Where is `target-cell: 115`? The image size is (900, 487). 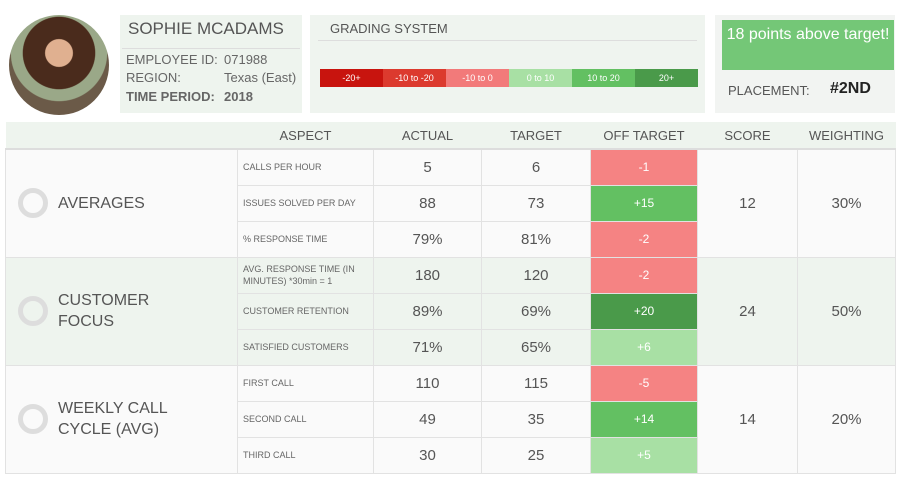
target-cell: 115 is located at coordinates (536, 383).